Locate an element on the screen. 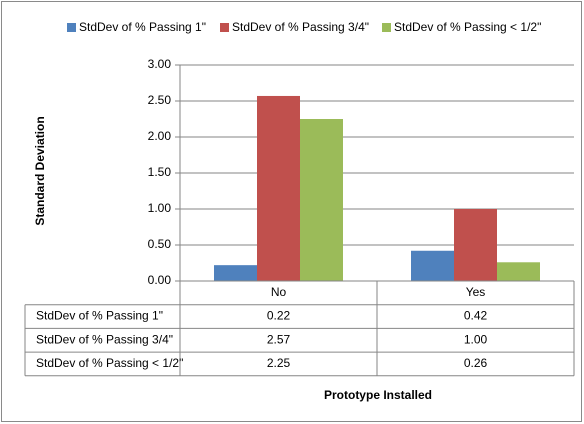 Image resolution: width=584 pixels, height=424 pixels. category-label: No is located at coordinates (279, 292).